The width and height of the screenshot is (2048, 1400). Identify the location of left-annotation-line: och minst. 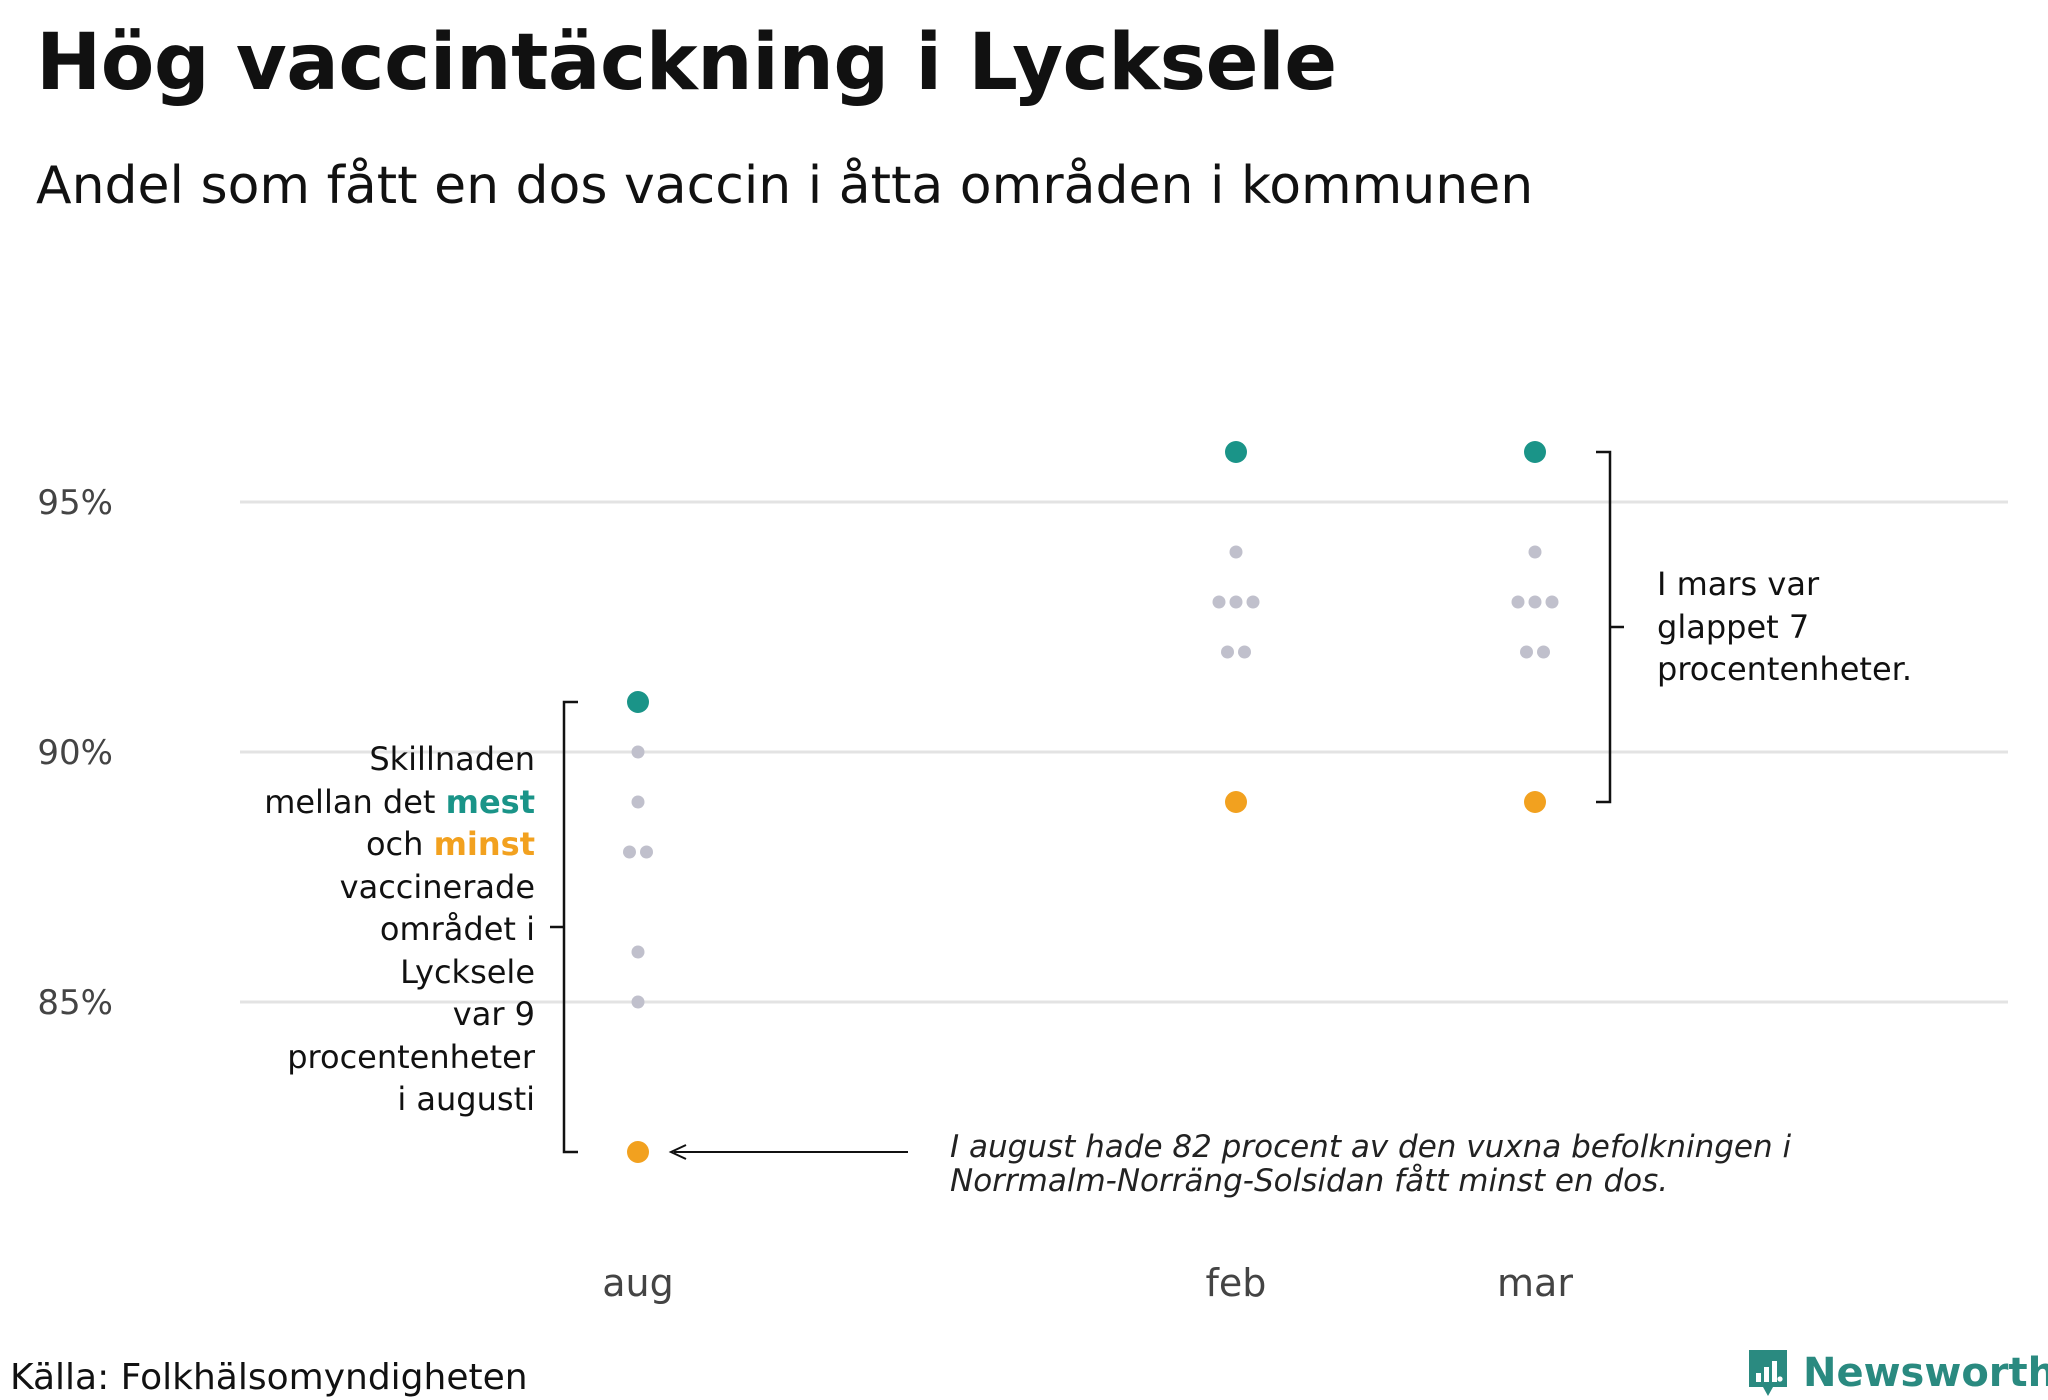
(450, 844).